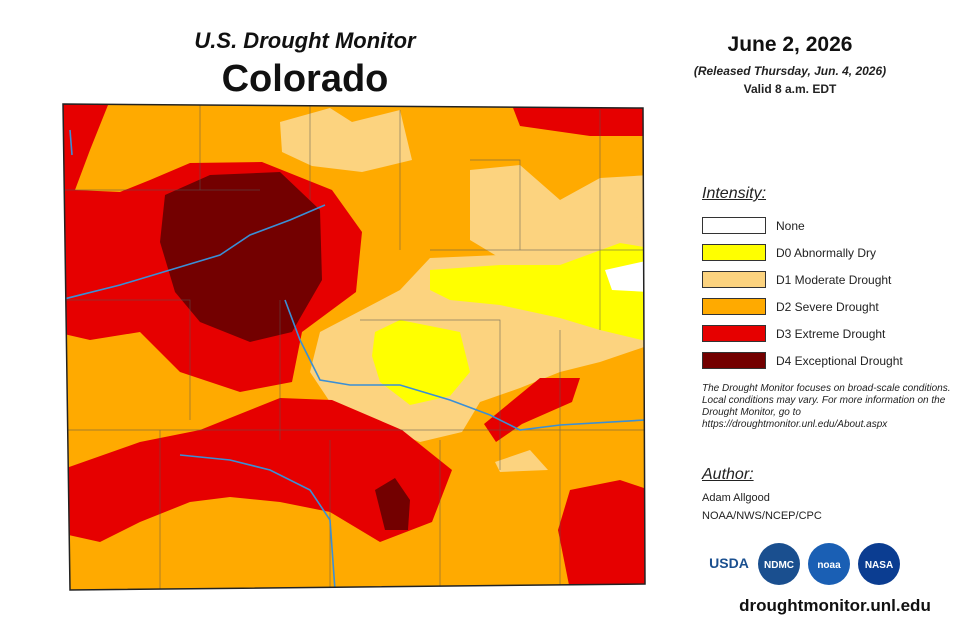 The image size is (978, 640). I want to click on author-name: Adam Allgood, so click(736, 498).